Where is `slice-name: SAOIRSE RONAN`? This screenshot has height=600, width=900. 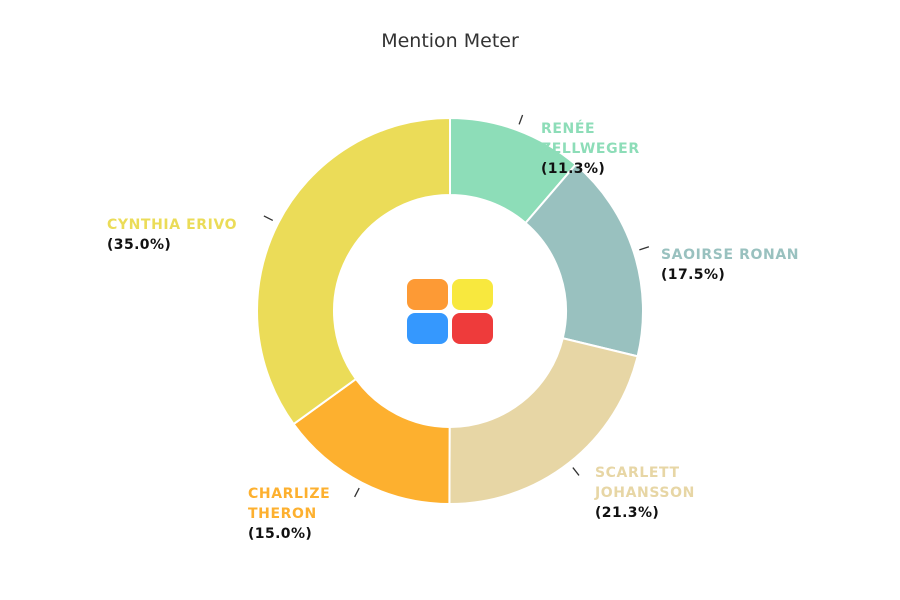
slice-name: SAOIRSE RONAN is located at coordinates (730, 255).